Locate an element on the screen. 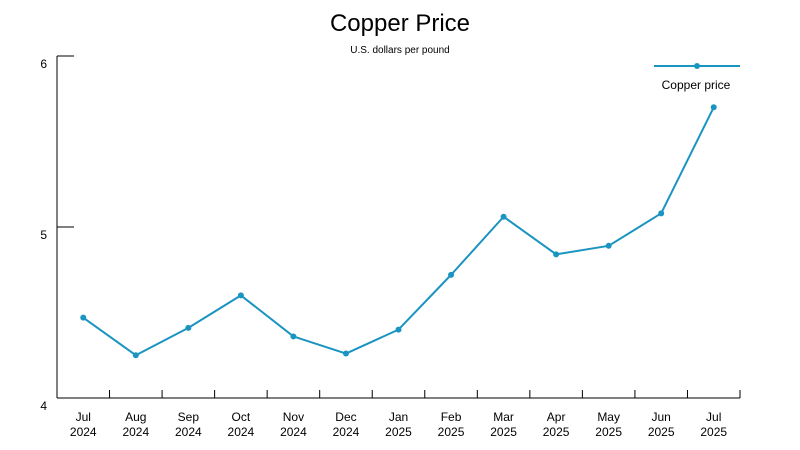 Image resolution: width=800 pixels, height=450 pixels. x-tick-label-month: Dec is located at coordinates (345, 417).